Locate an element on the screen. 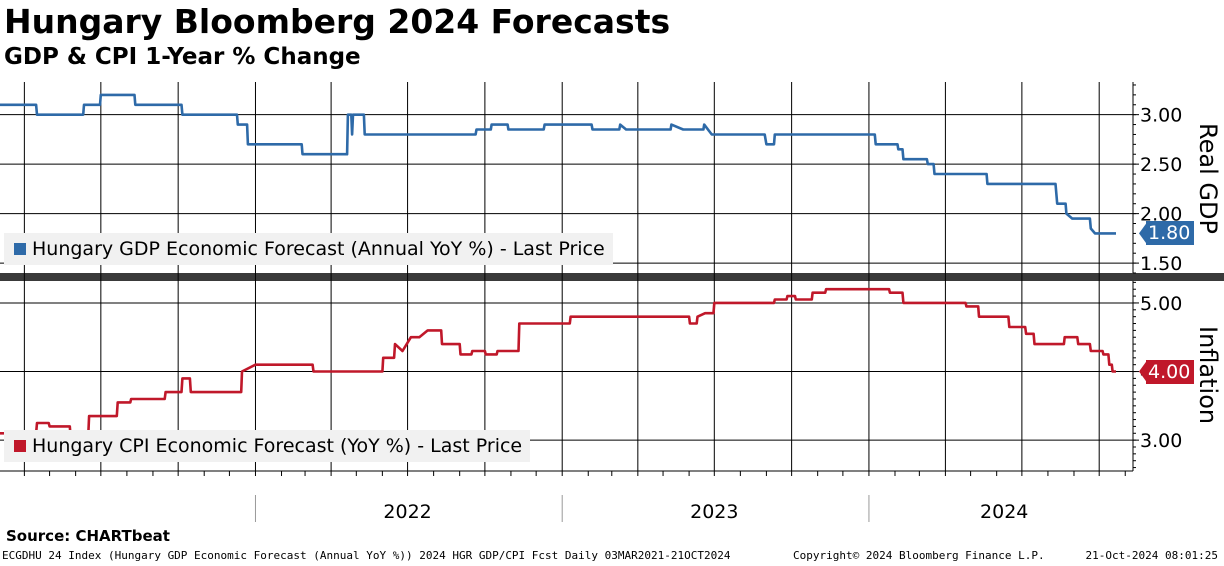 The height and width of the screenshot is (566, 1224). y-axis-title-inflation: Inflation is located at coordinates (1208, 375).